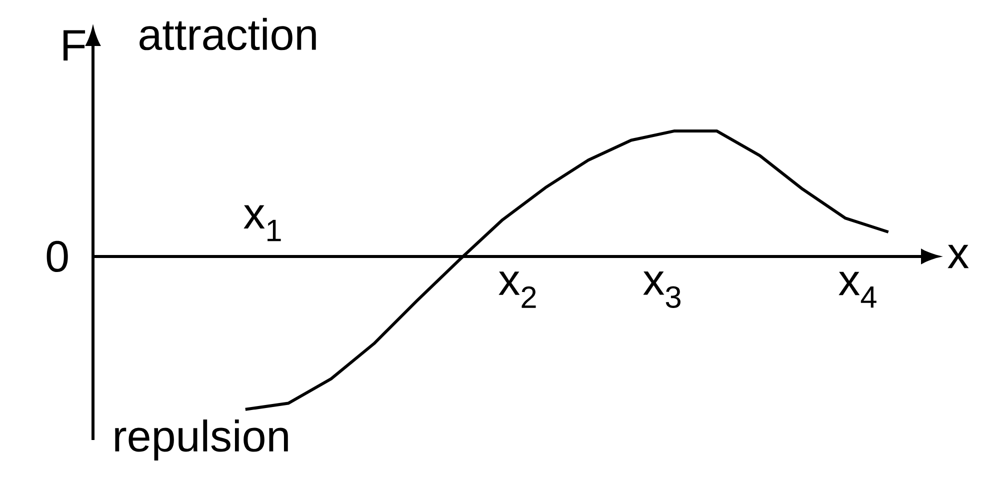 This screenshot has height=477, width=982. What do you see at coordinates (958, 256) in the screenshot?
I see `x-axis-title: x` at bounding box center [958, 256].